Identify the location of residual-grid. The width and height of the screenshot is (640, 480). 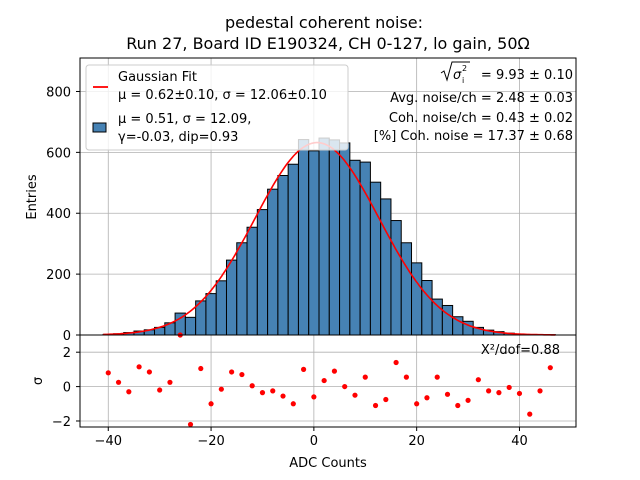
(328, 381).